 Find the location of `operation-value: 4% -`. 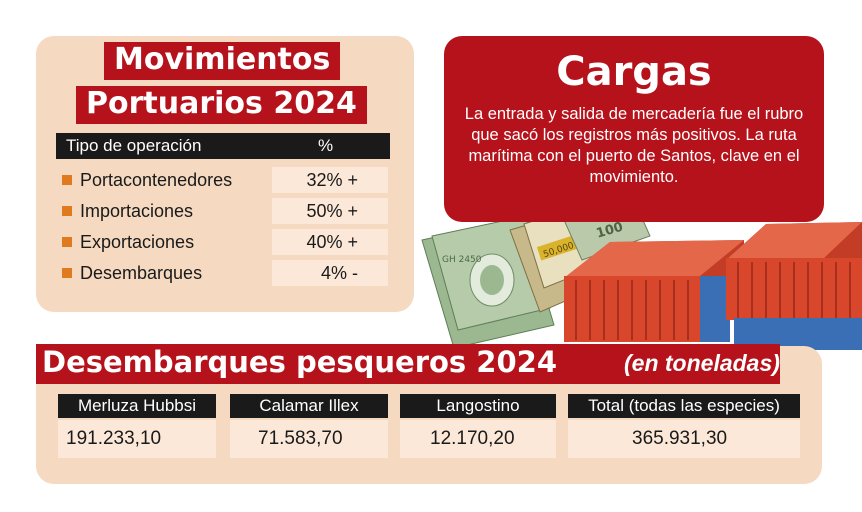

operation-value: 4% - is located at coordinates (339, 273).